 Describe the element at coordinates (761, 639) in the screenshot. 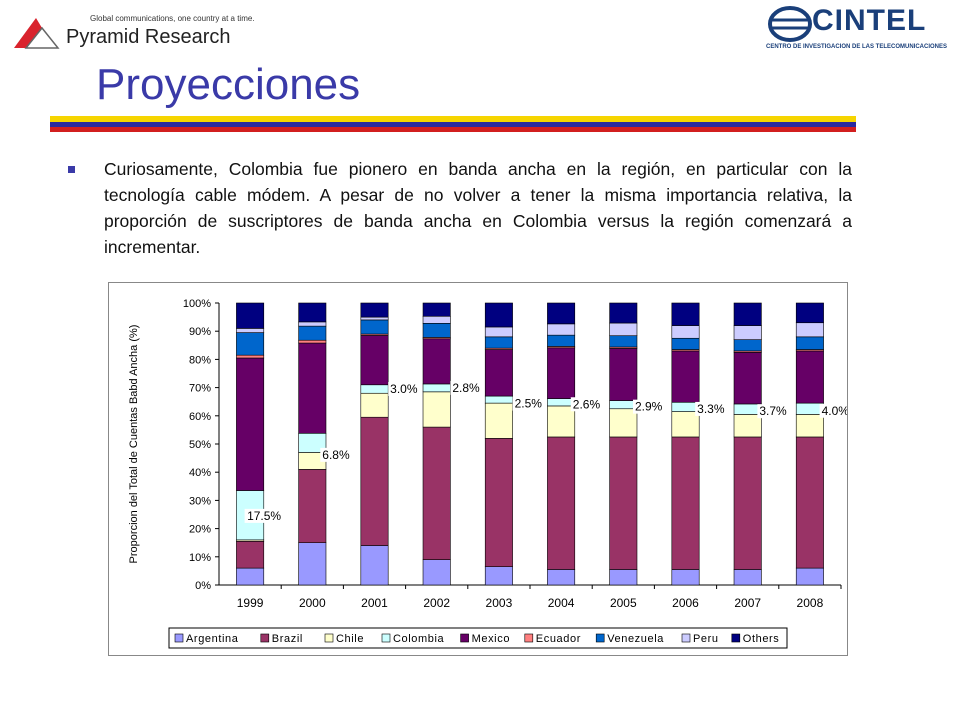

I see `legend-label: Others` at that location.